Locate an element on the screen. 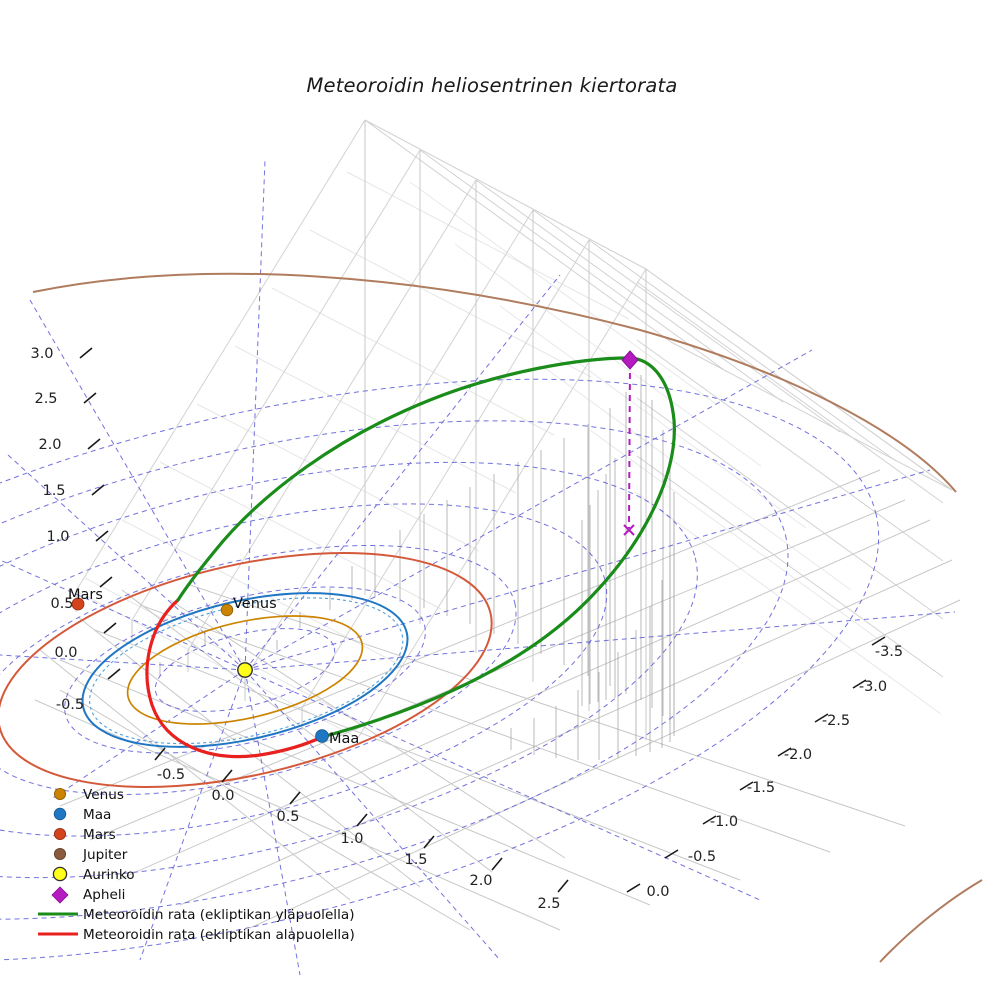 This screenshot has height=984, width=984. meteoroid-orbit-below is located at coordinates (234, 678).